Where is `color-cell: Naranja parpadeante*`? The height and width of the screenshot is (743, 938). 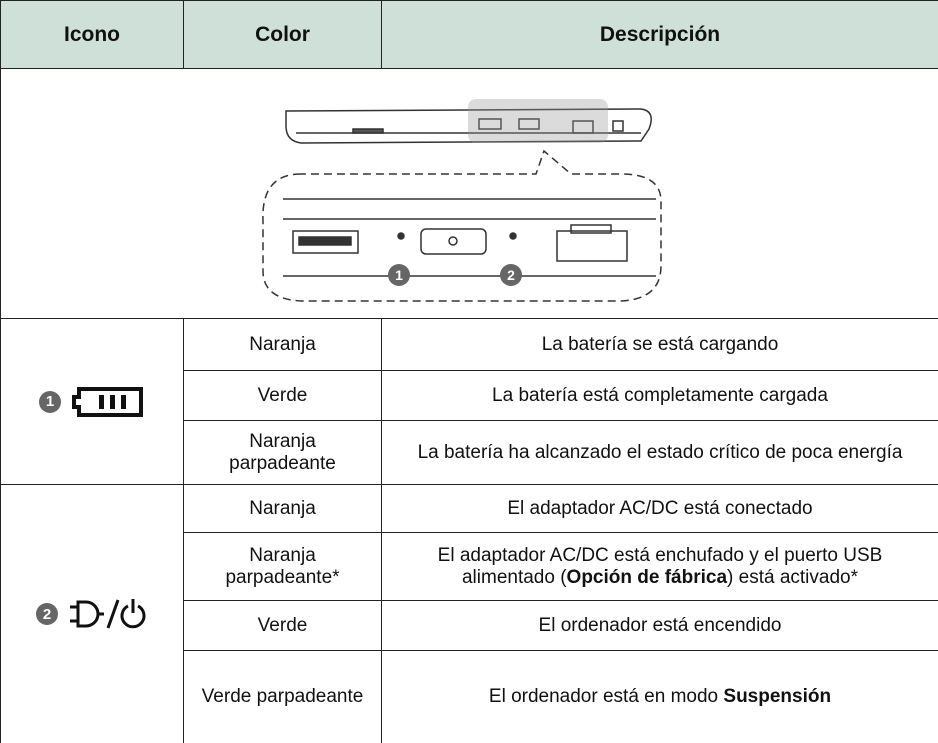 color-cell: Naranja parpadeante* is located at coordinates (282, 566).